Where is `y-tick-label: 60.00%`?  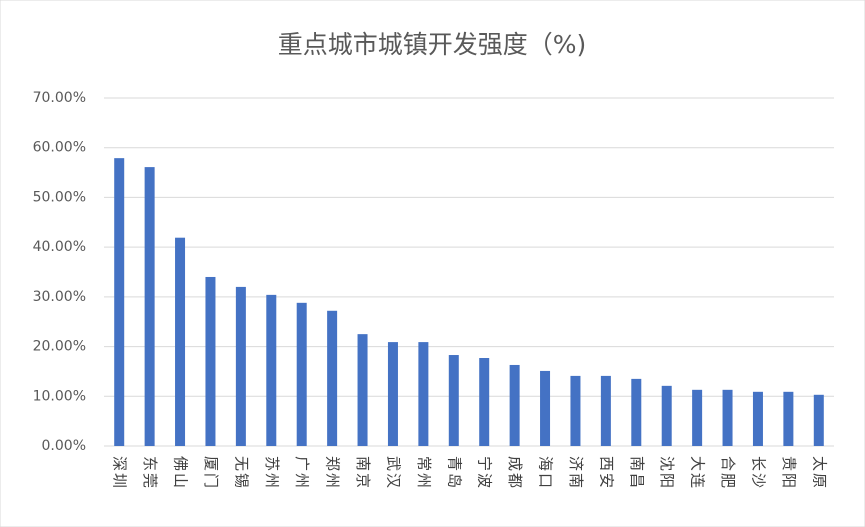
y-tick-label: 60.00% is located at coordinates (59, 148).